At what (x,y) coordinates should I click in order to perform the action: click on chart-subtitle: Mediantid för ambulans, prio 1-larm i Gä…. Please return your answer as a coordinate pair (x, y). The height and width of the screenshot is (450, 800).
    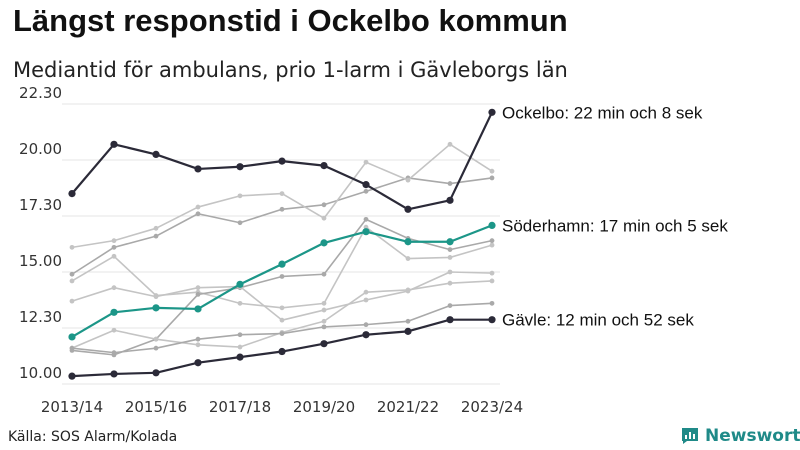
    Looking at the image, I should click on (290, 70).